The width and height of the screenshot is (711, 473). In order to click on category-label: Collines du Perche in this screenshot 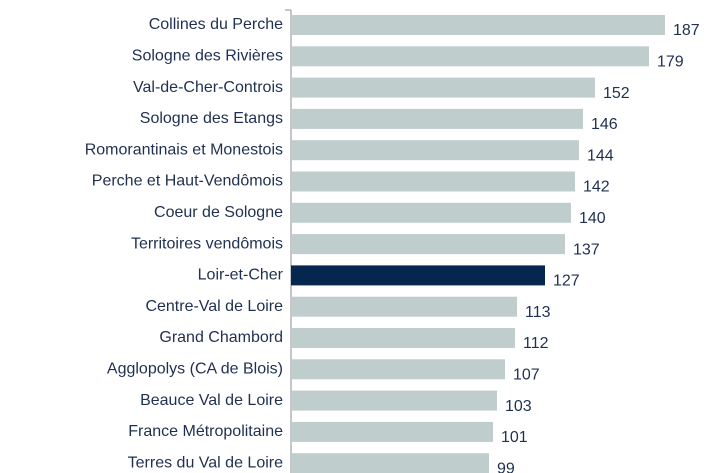, I will do `click(216, 24)`.